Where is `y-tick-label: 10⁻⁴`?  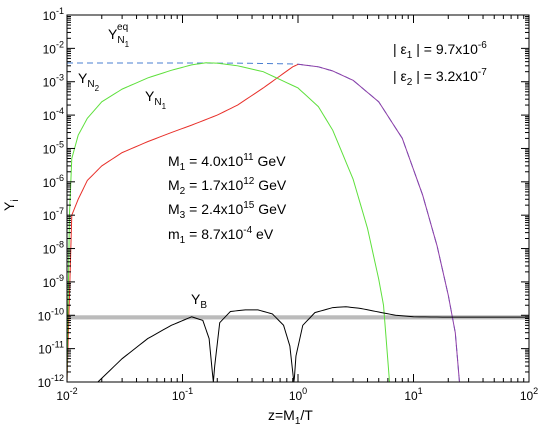
y-tick-label: 10⁻⁴ is located at coordinates (53, 114).